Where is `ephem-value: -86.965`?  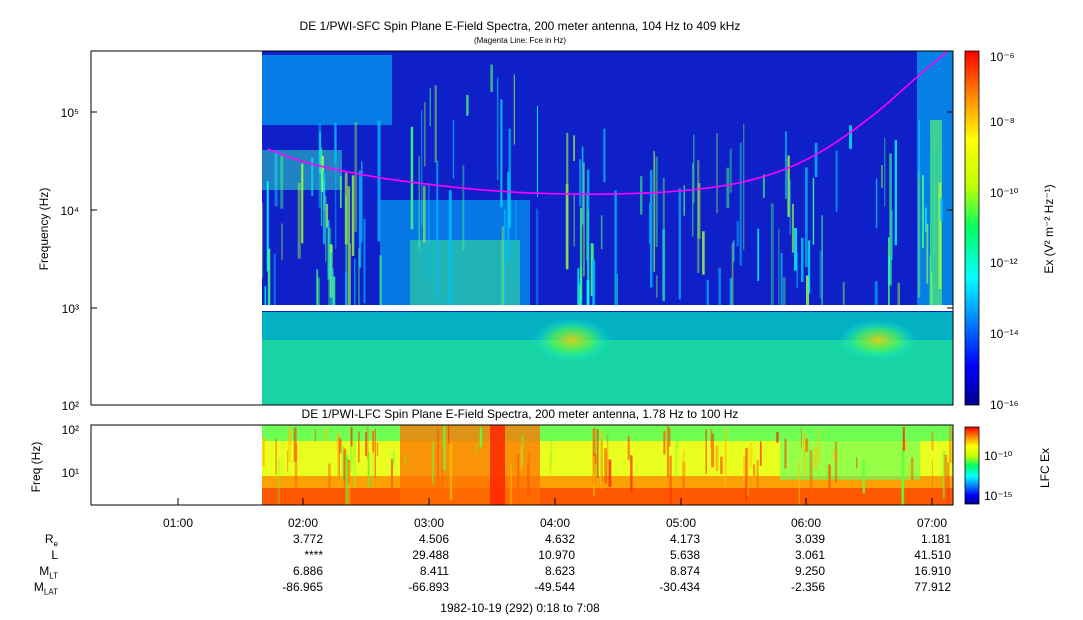
ephem-value: -86.965 is located at coordinates (302, 587).